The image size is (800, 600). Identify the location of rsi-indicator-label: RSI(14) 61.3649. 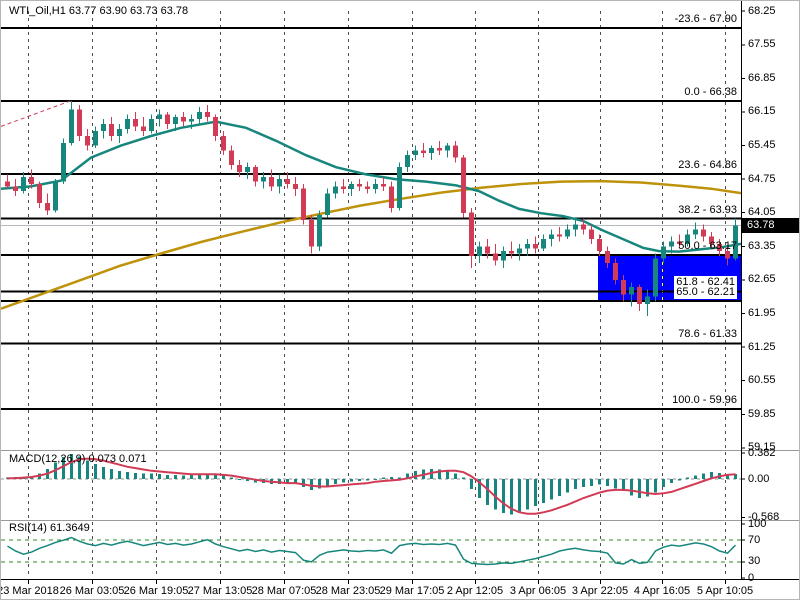
(49, 528).